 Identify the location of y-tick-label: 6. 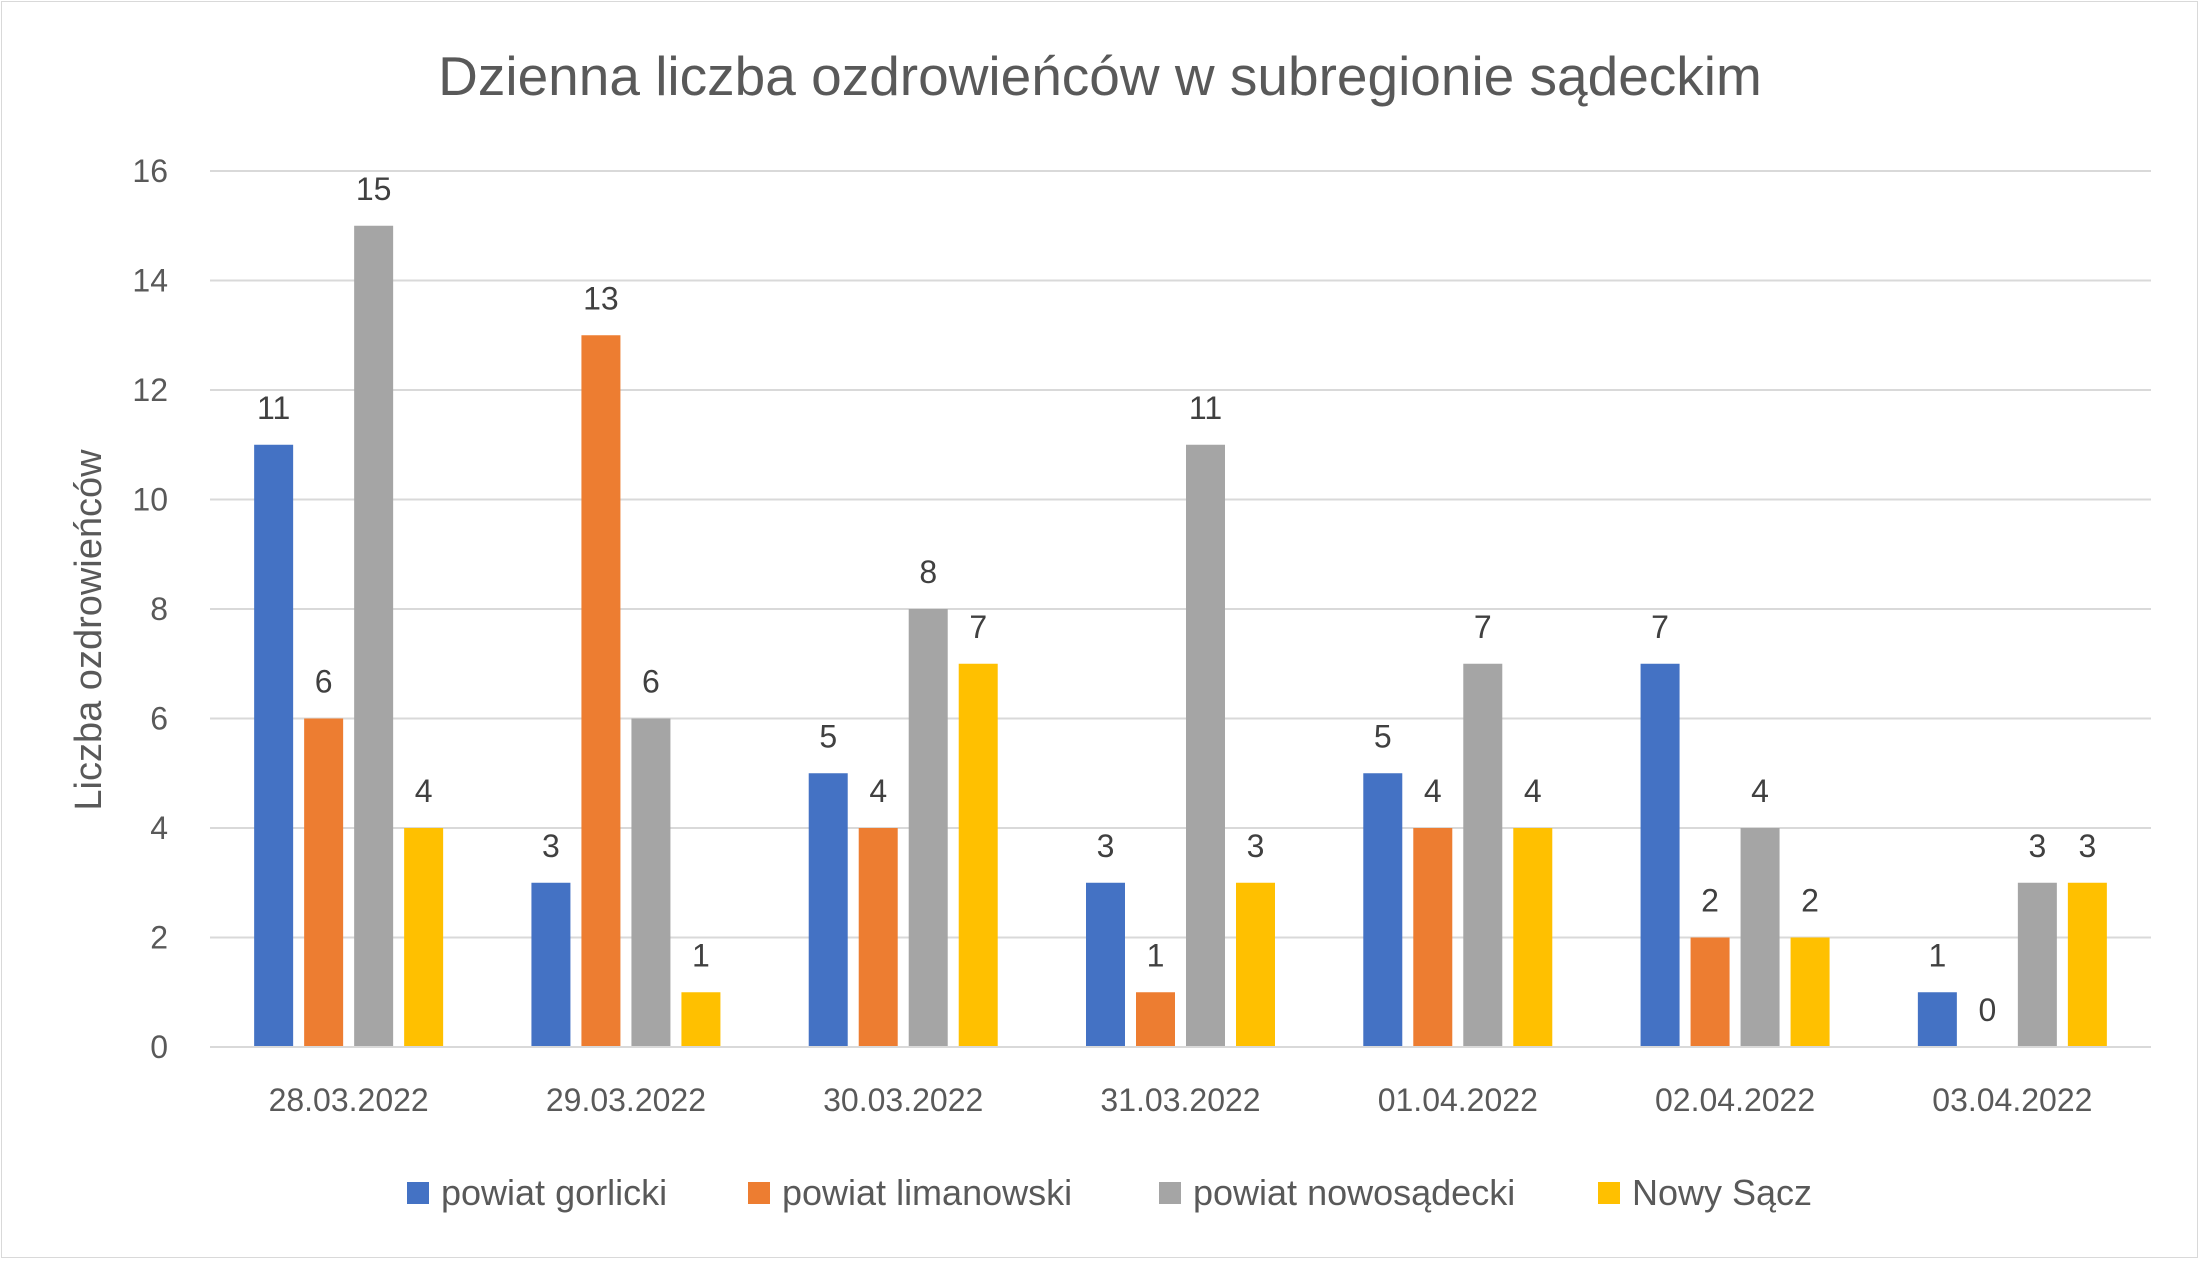
(159, 719).